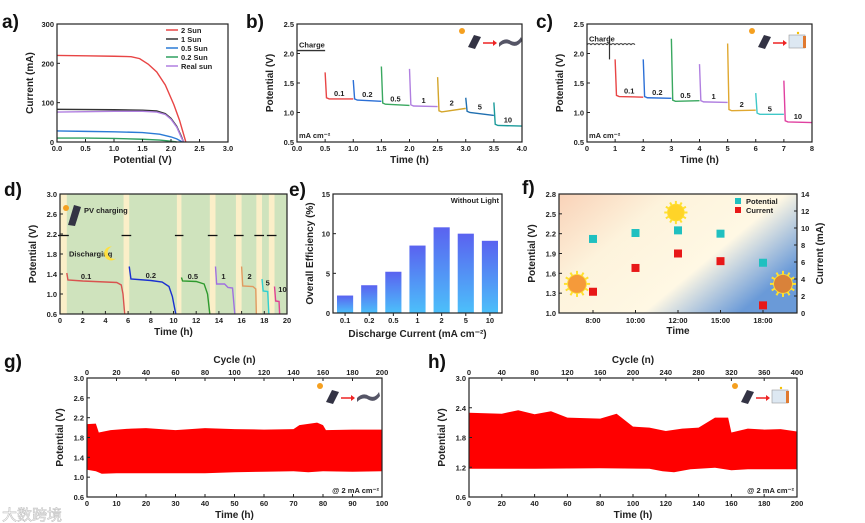 The height and width of the screenshot is (523, 865). Describe the element at coordinates (128, 320) in the screenshot. I see `x-tick-label: 6` at that location.